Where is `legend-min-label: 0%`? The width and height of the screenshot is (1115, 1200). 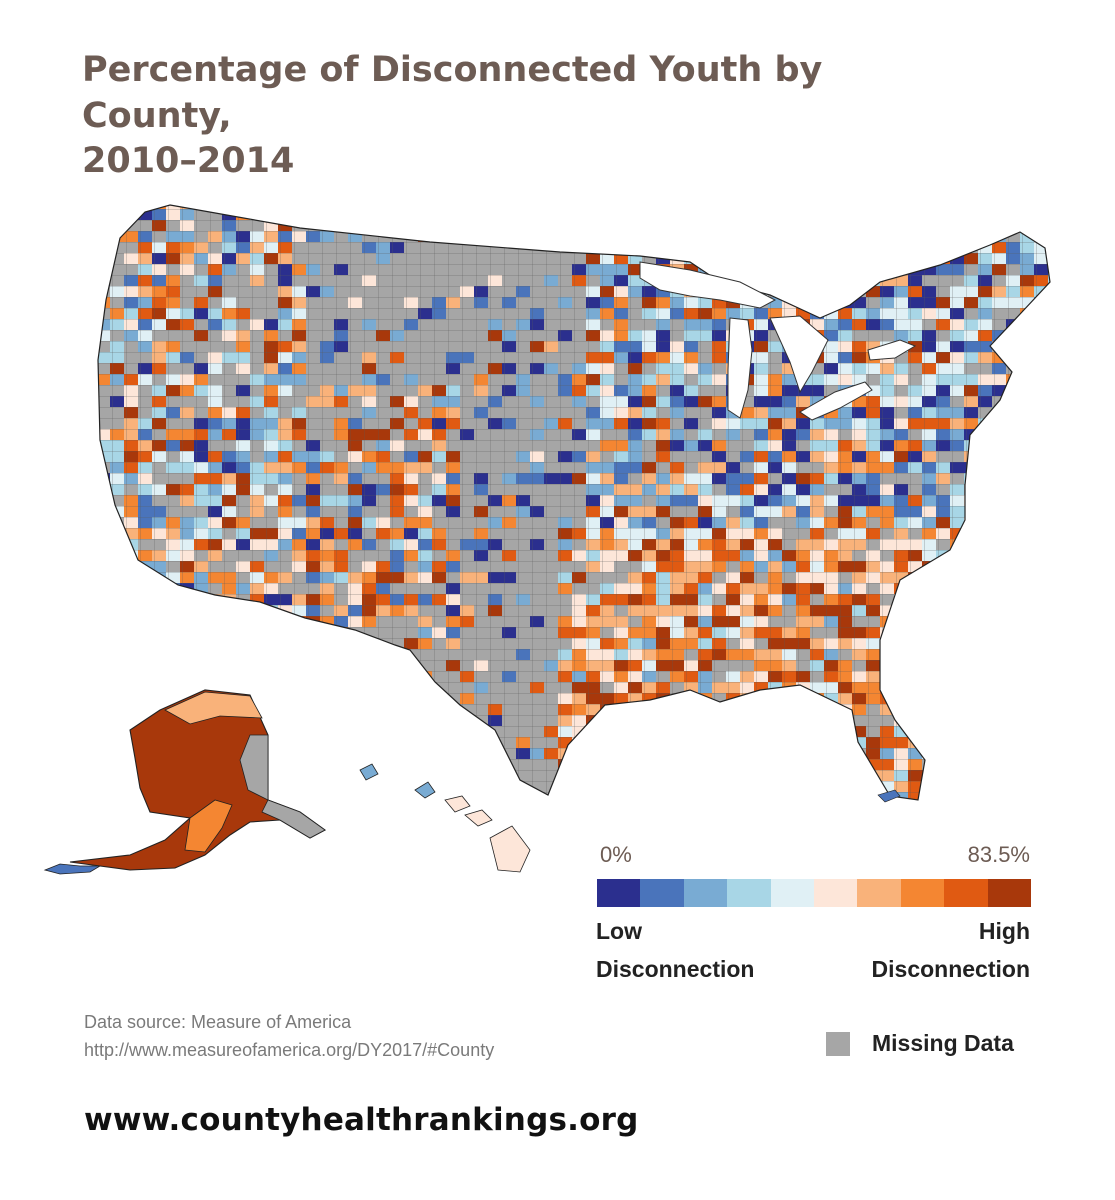
legend-min-label: 0% is located at coordinates (616, 854).